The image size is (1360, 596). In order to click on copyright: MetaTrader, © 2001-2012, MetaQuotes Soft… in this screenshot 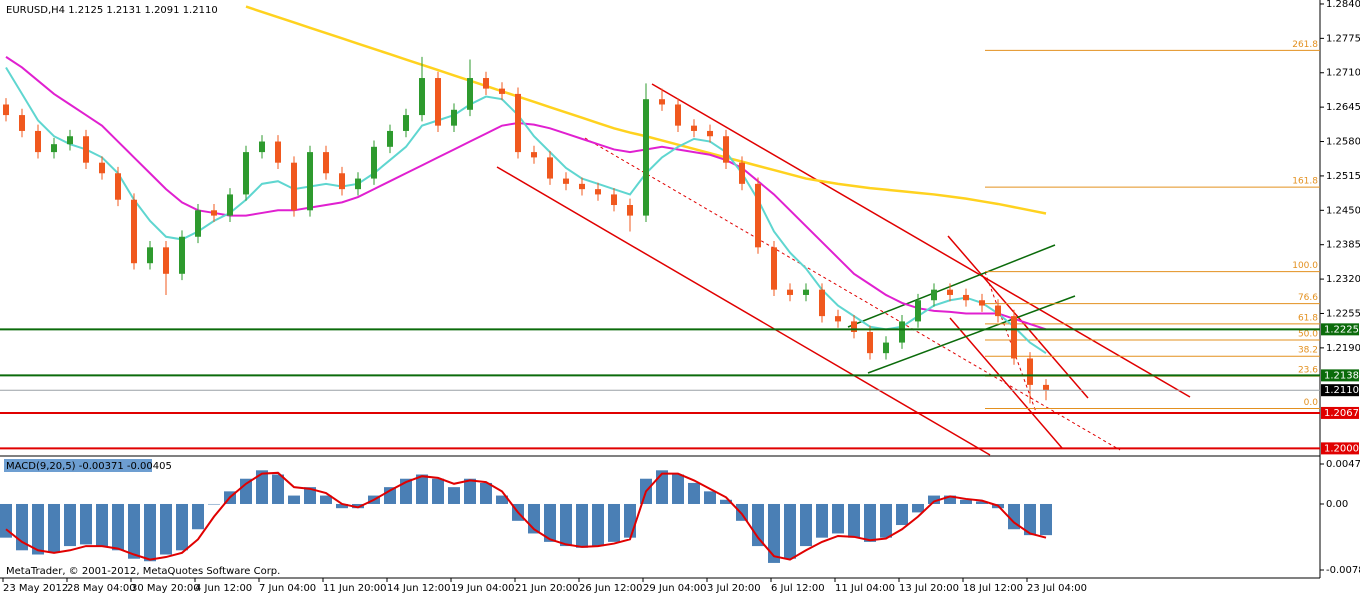, I will do `click(143, 571)`.